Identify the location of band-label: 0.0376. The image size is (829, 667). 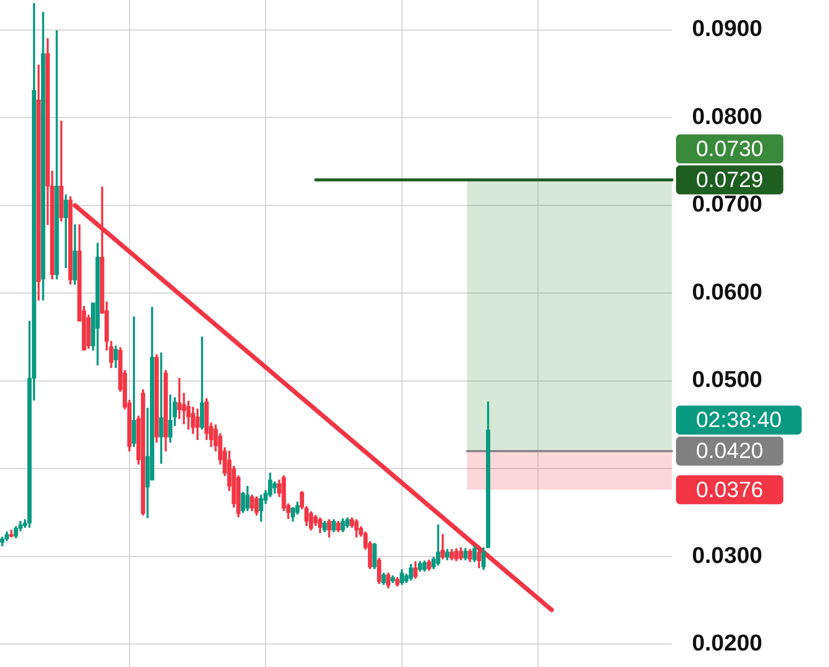
(730, 489).